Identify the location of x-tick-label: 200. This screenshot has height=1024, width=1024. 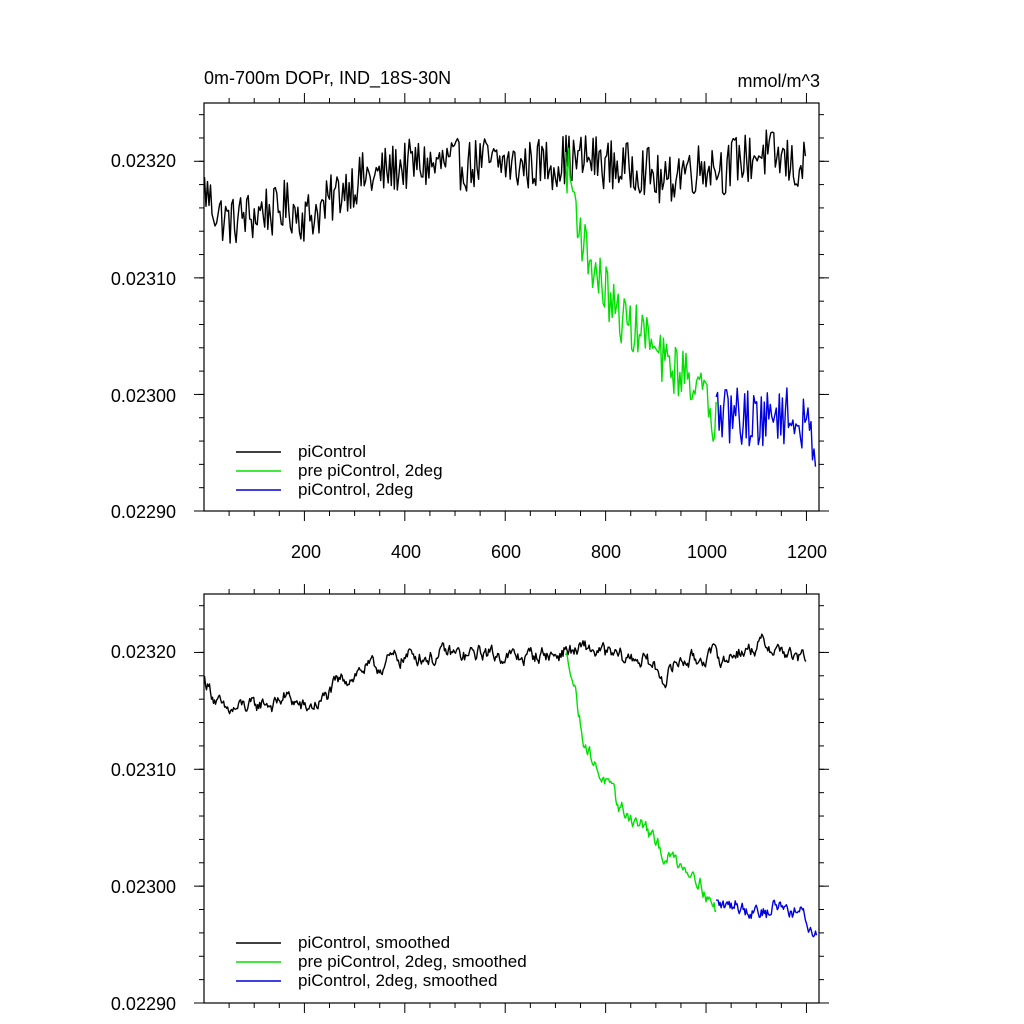
(306, 552).